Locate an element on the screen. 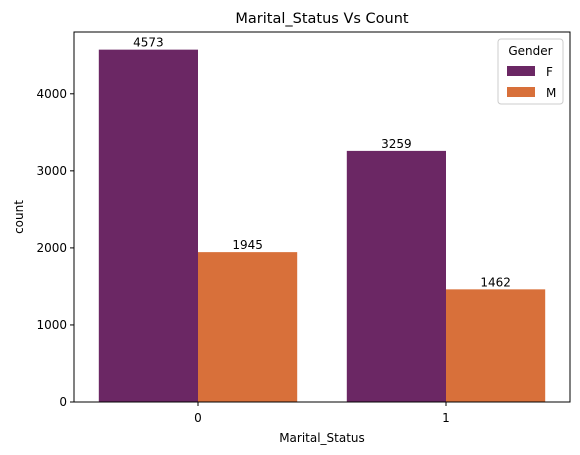 The image size is (580, 455). bar-value-label: 4573 is located at coordinates (148, 43).